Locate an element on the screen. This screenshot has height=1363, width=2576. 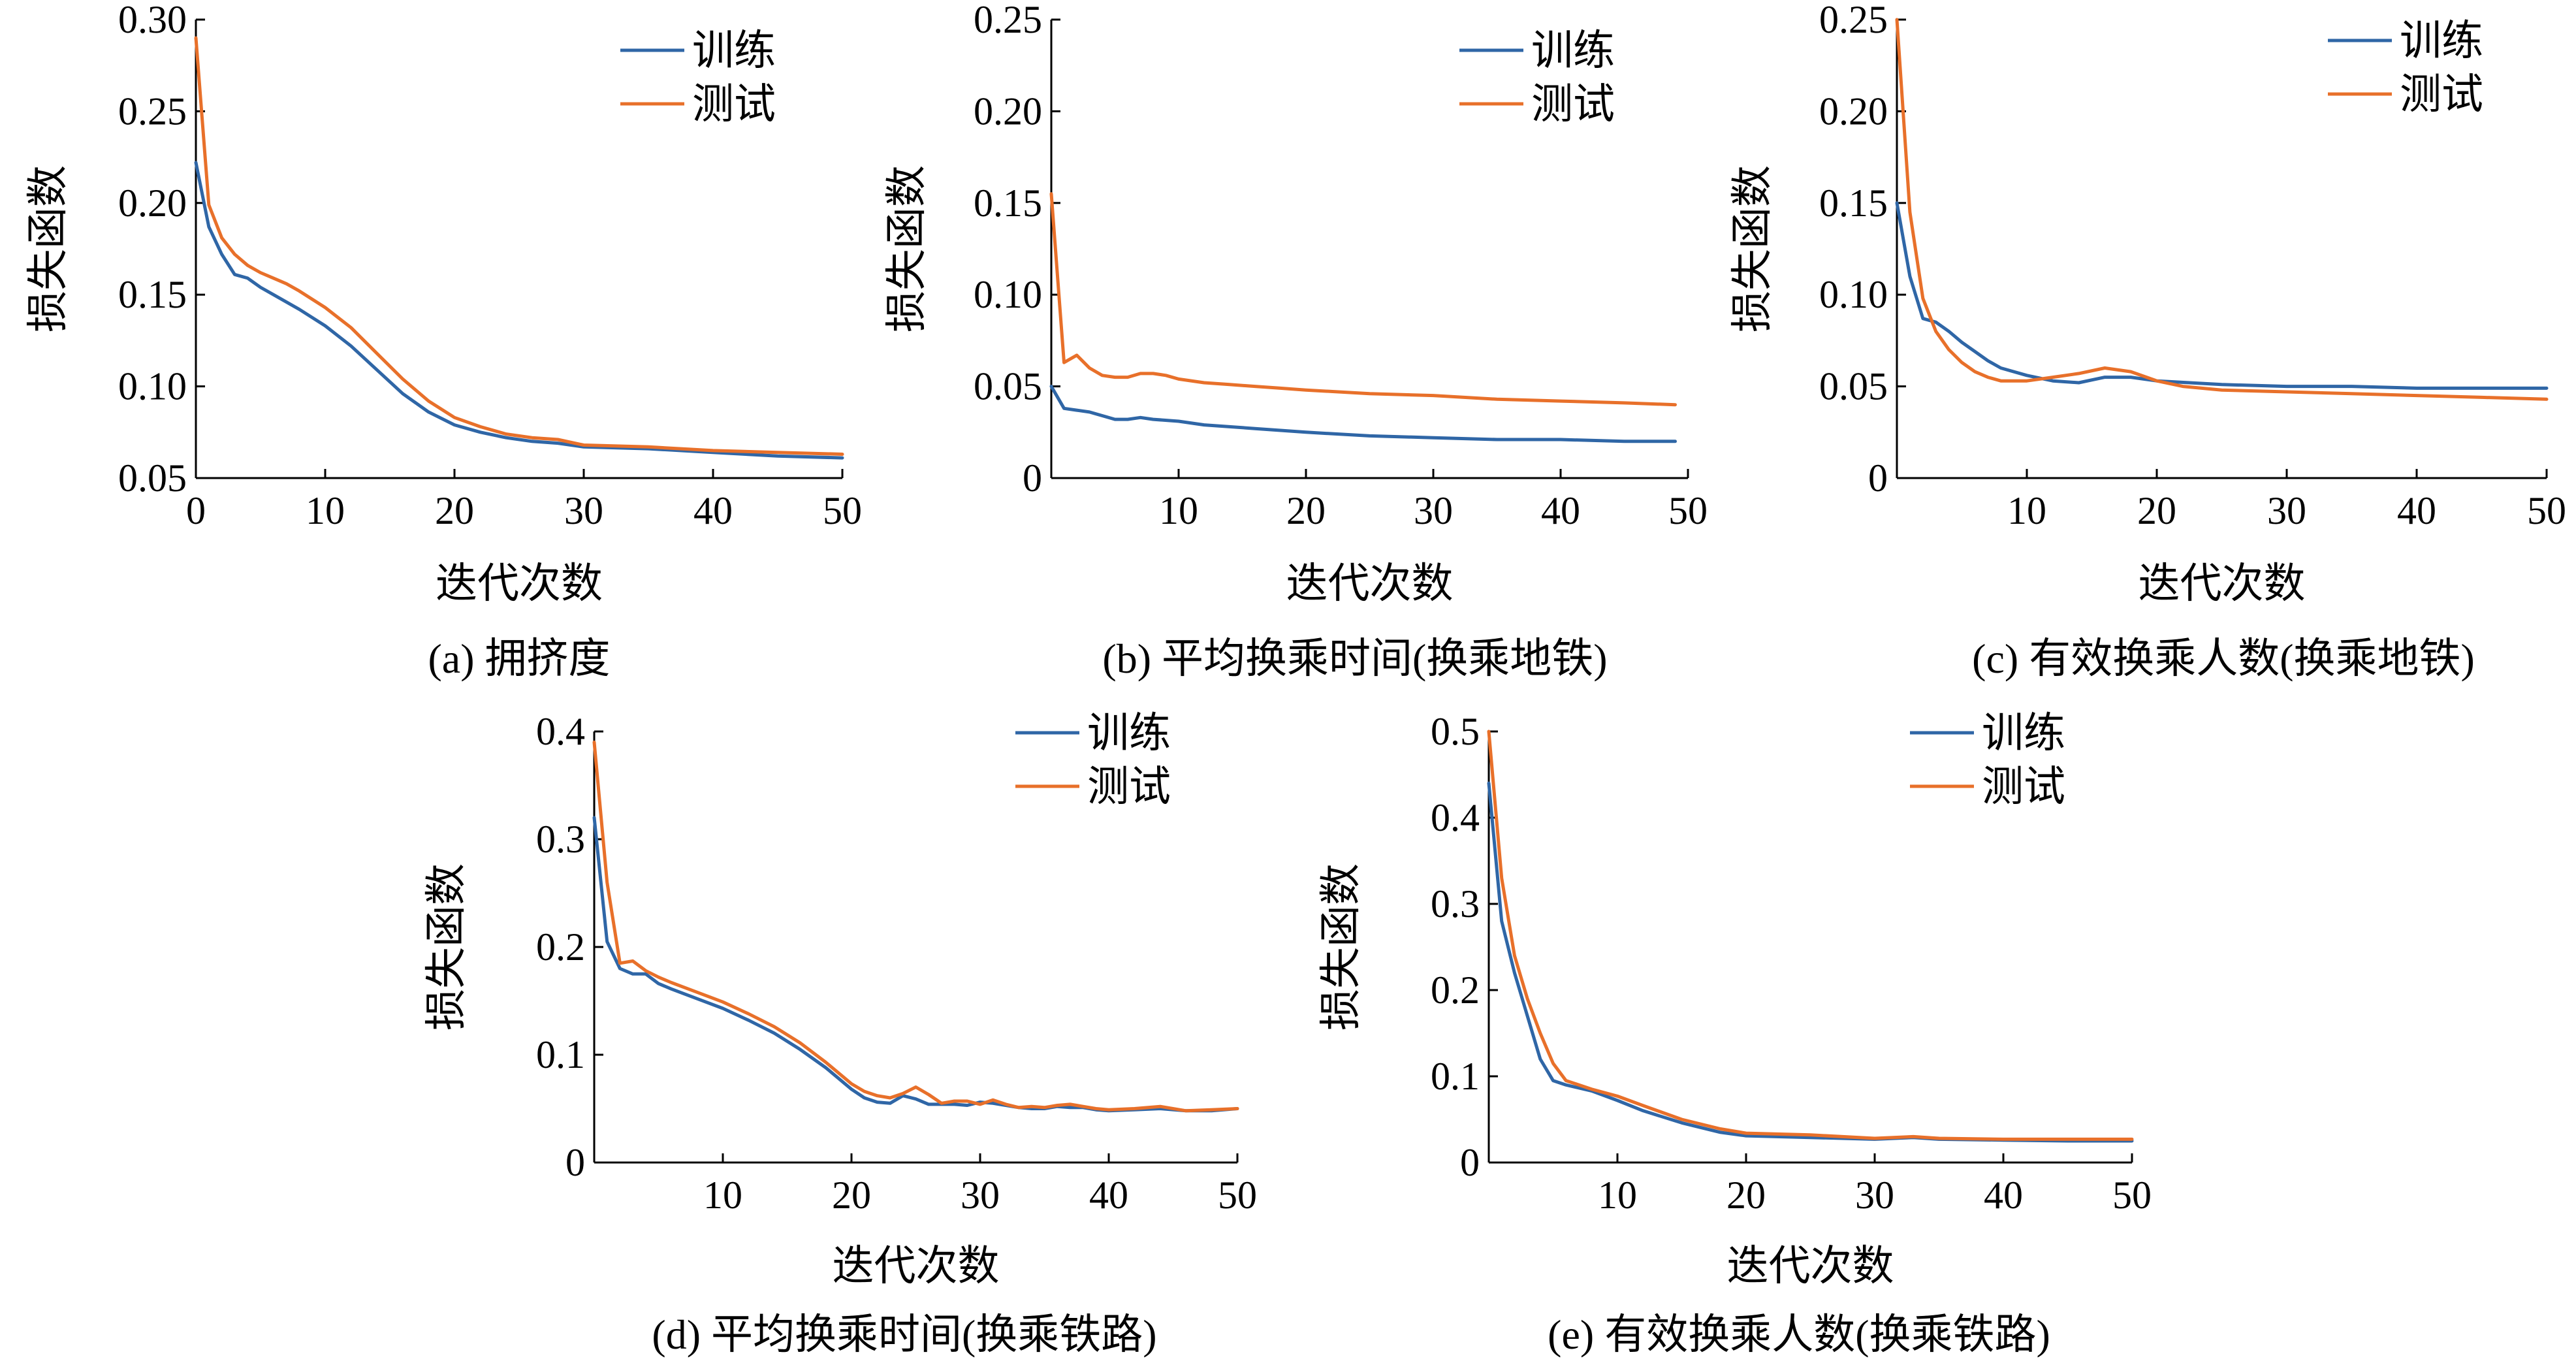
panel-caption: (c) 有效换乘人数(换乘地铁) is located at coordinates (2224, 659).